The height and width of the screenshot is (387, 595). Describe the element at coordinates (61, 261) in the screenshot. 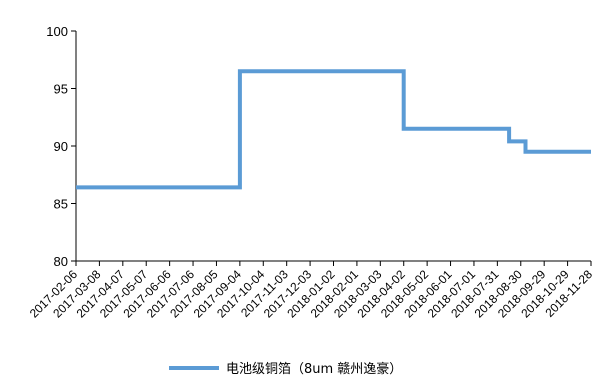

I see `y-tick-label: 80` at that location.